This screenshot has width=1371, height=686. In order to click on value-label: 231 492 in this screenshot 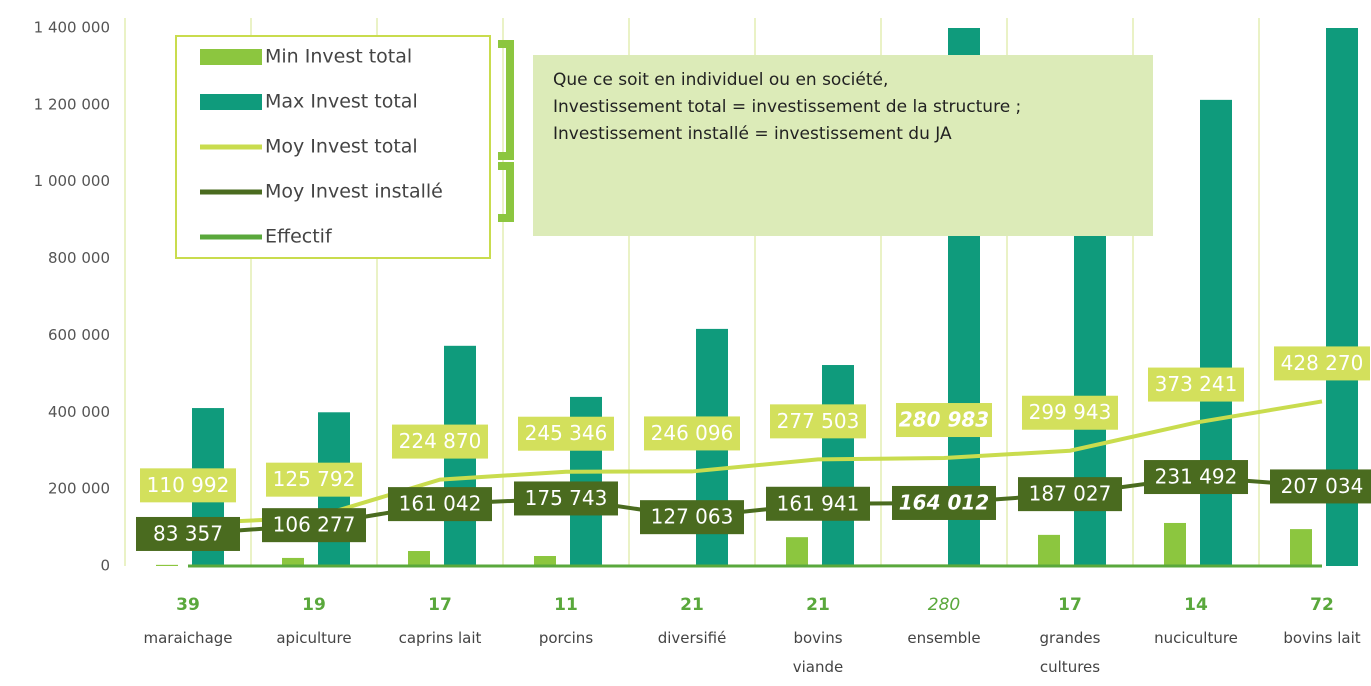, I will do `click(1196, 477)`.